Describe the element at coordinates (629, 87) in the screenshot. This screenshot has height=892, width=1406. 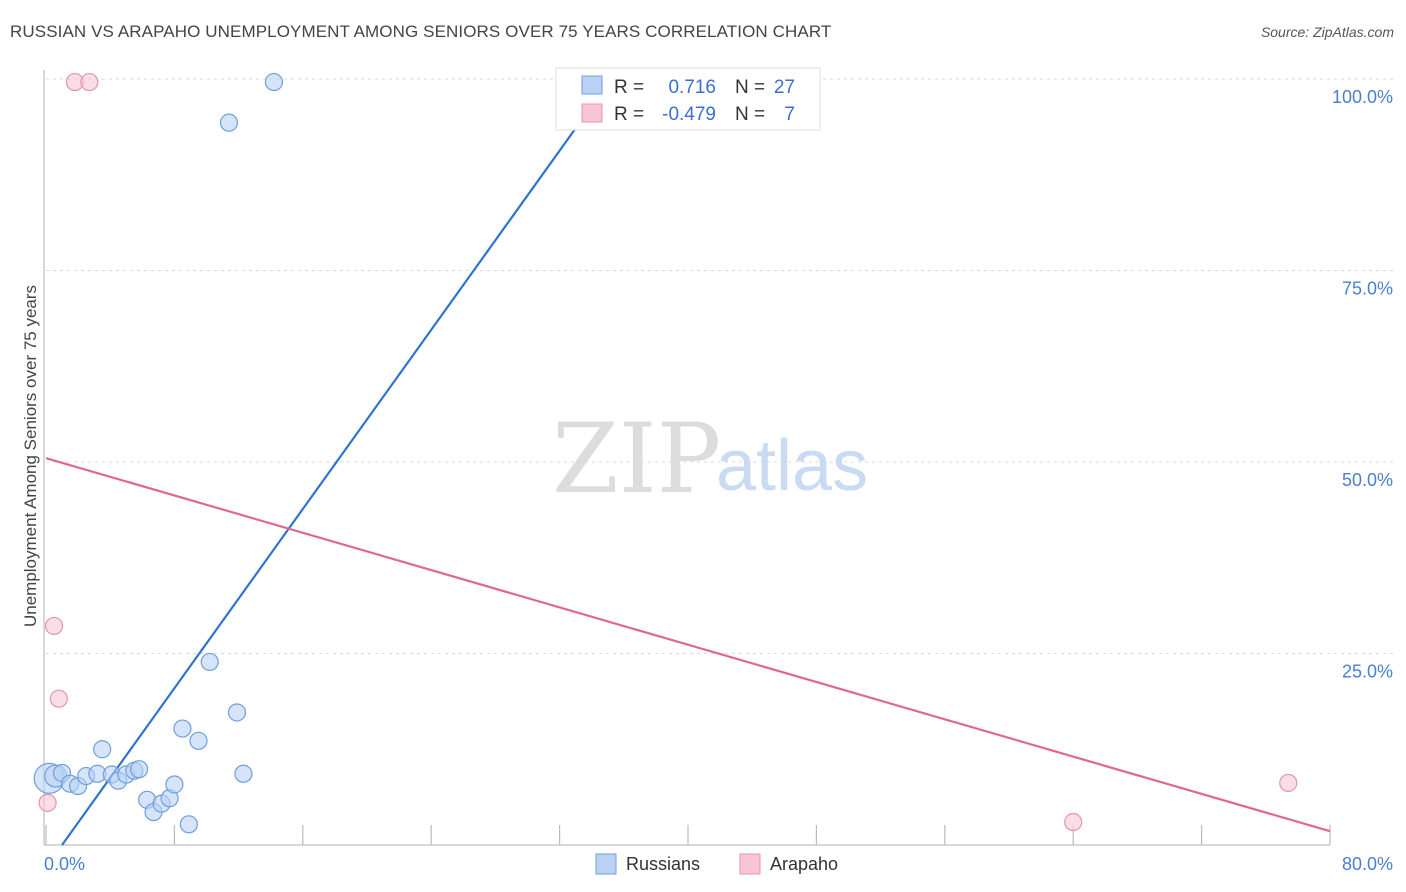
I see `legend-r-label-russians: R =` at that location.